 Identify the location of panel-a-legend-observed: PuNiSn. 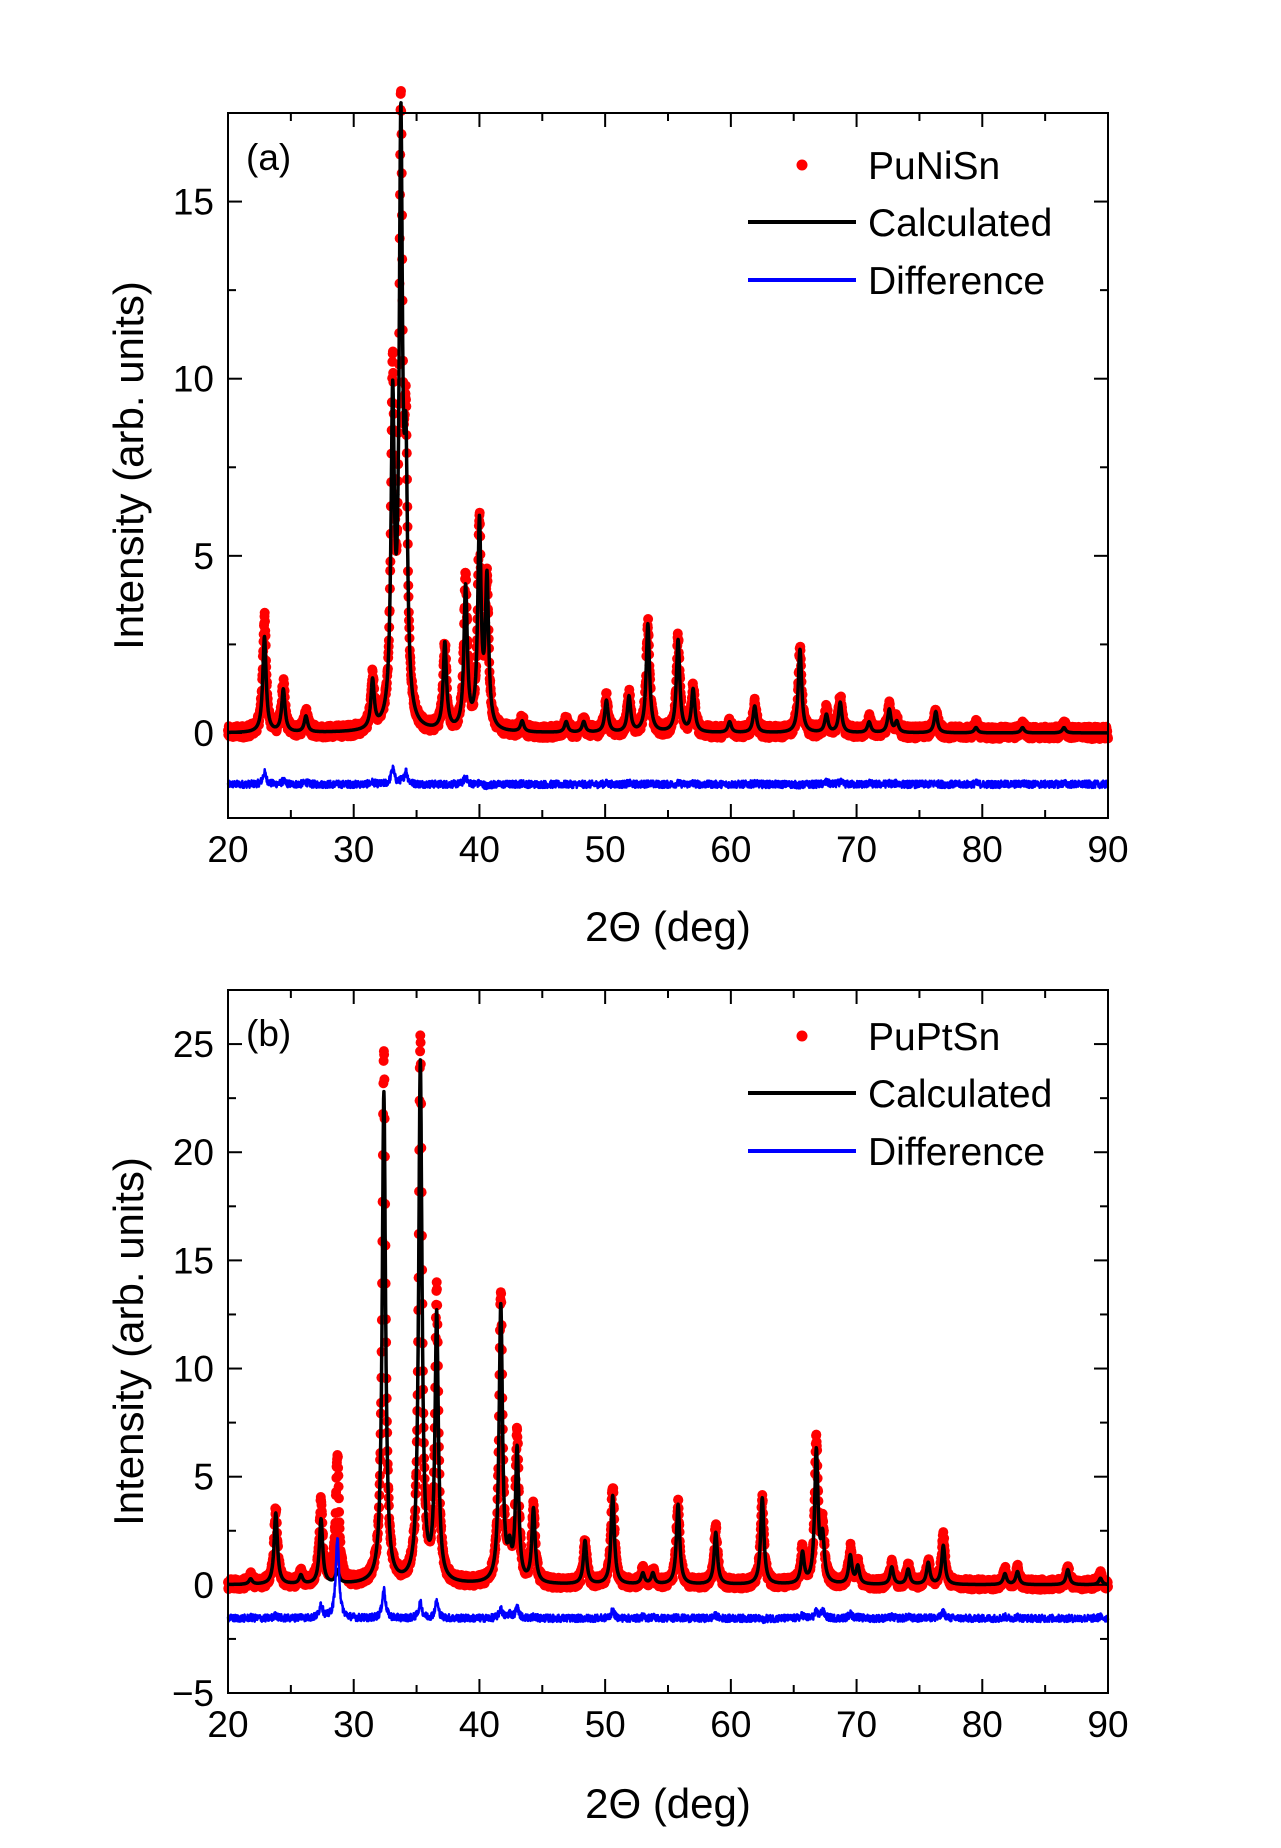
(934, 166).